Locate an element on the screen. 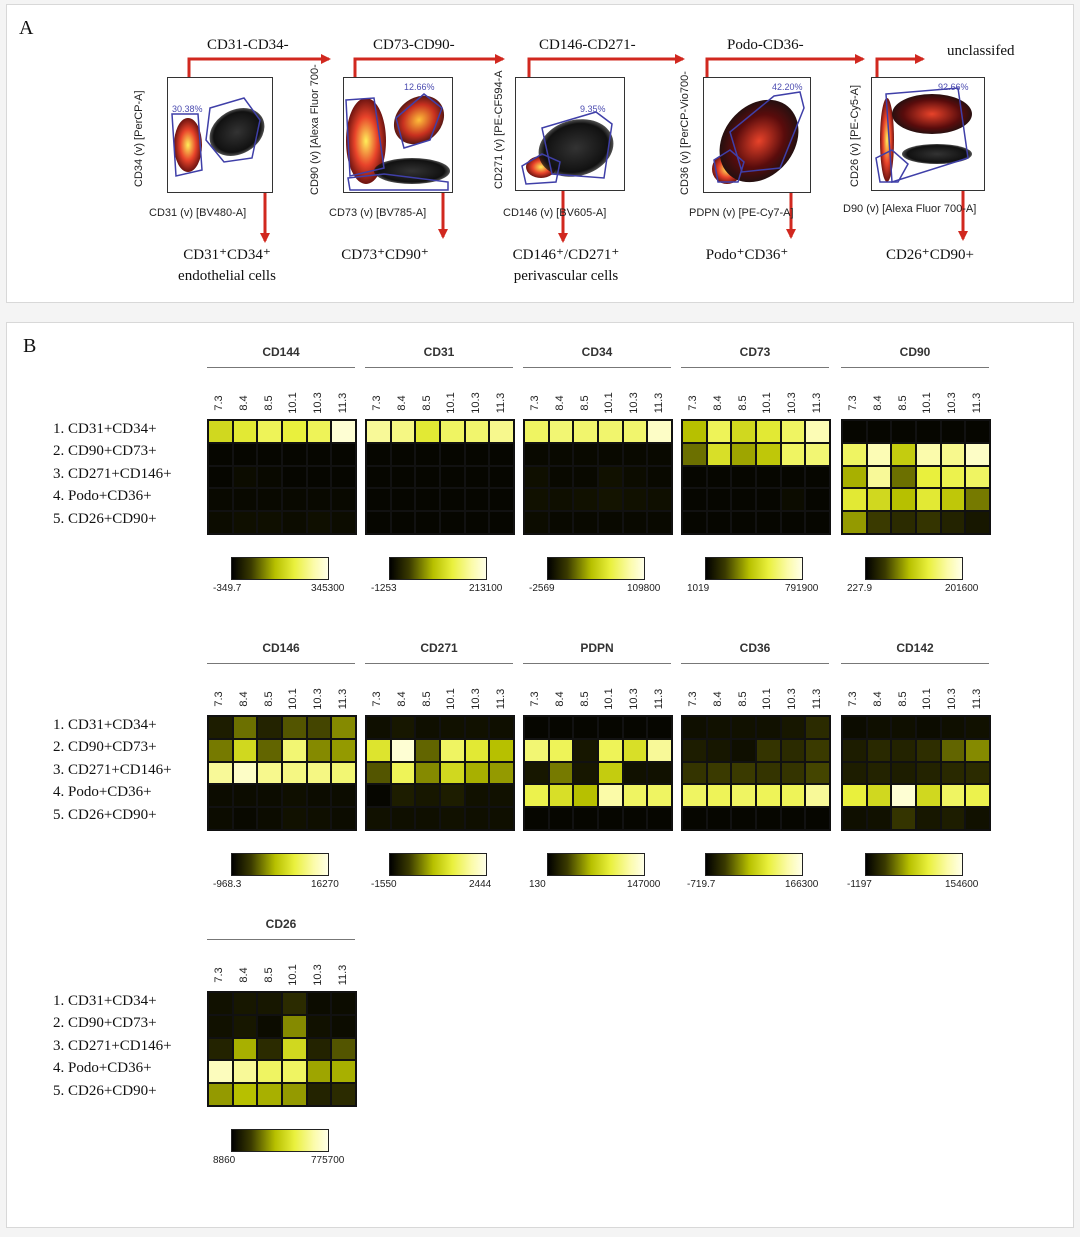  population-row-label: 4. Podo+CD36+ is located at coordinates (102, 792).